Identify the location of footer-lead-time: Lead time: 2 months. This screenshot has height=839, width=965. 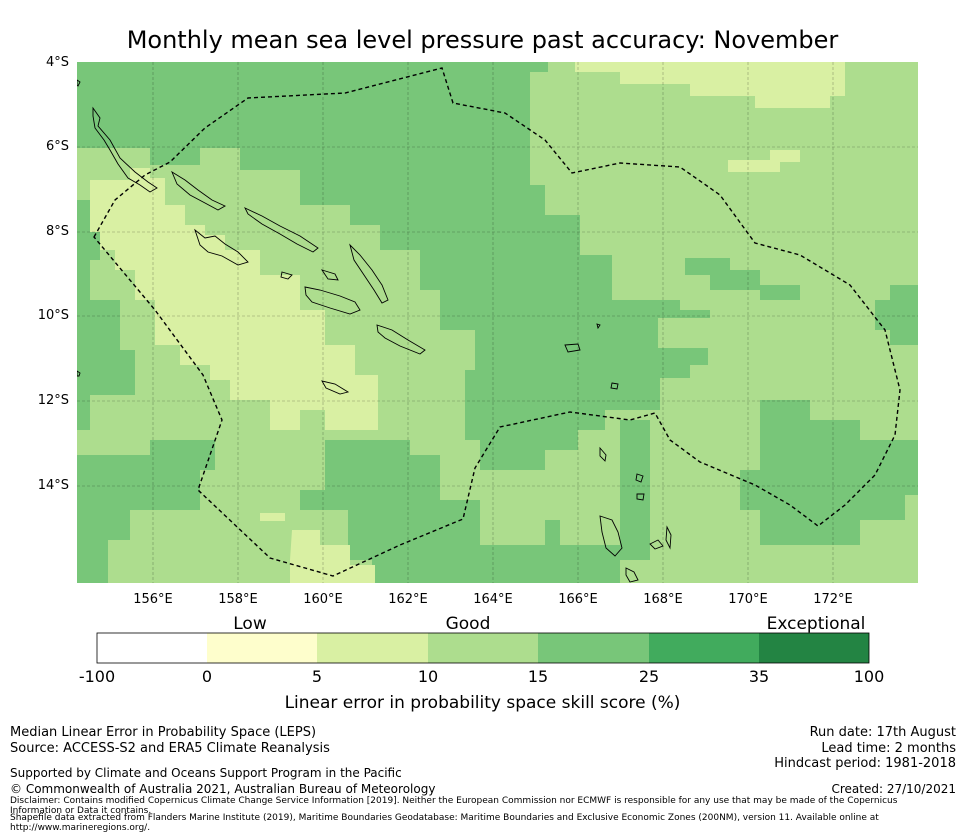
(888, 748).